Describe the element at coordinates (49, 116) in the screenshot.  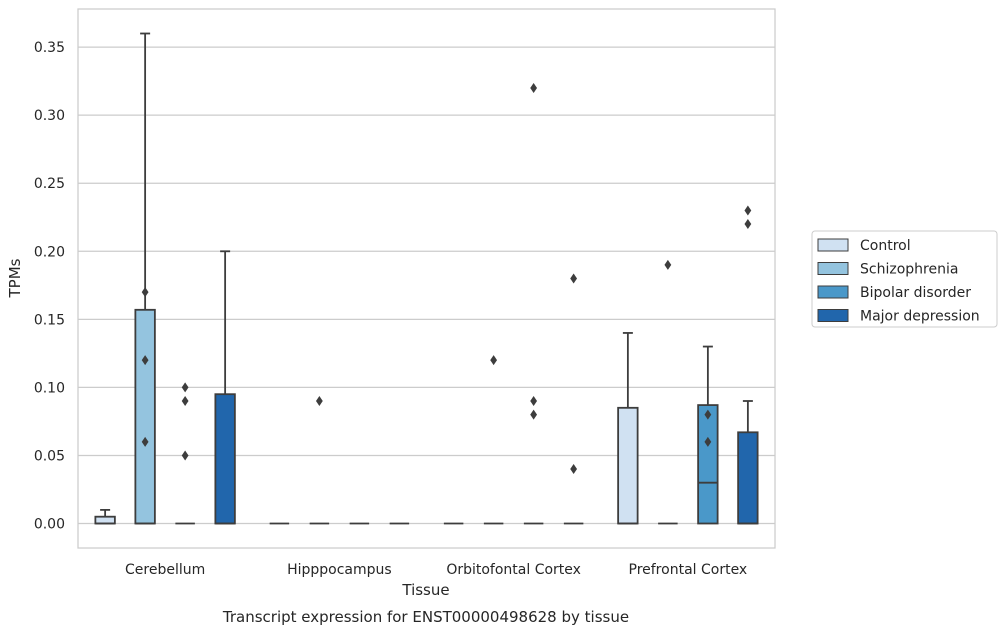
I see `y-tick-label: 0.30` at that location.